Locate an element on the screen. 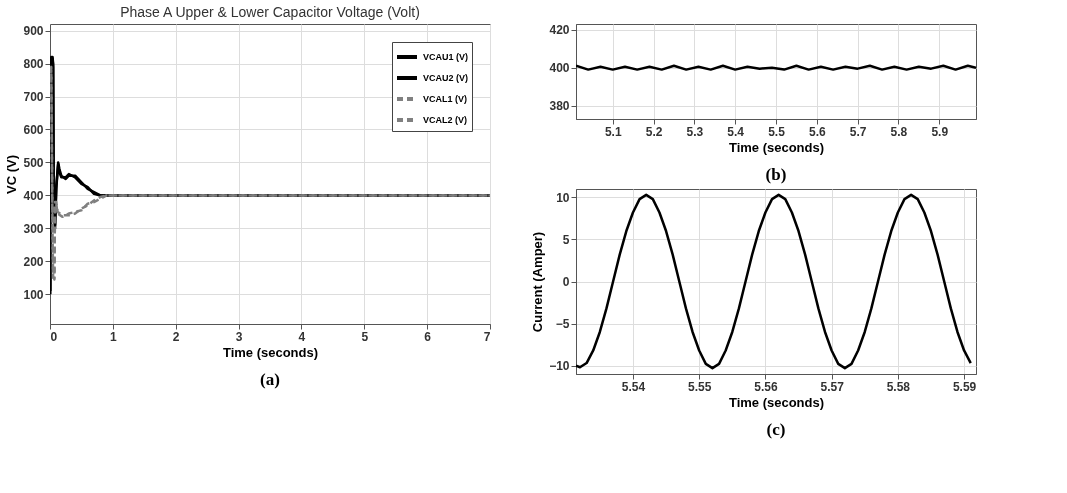 Image resolution: width=1067 pixels, height=493 pixels. x-tick-label: 5 is located at coordinates (365, 336).